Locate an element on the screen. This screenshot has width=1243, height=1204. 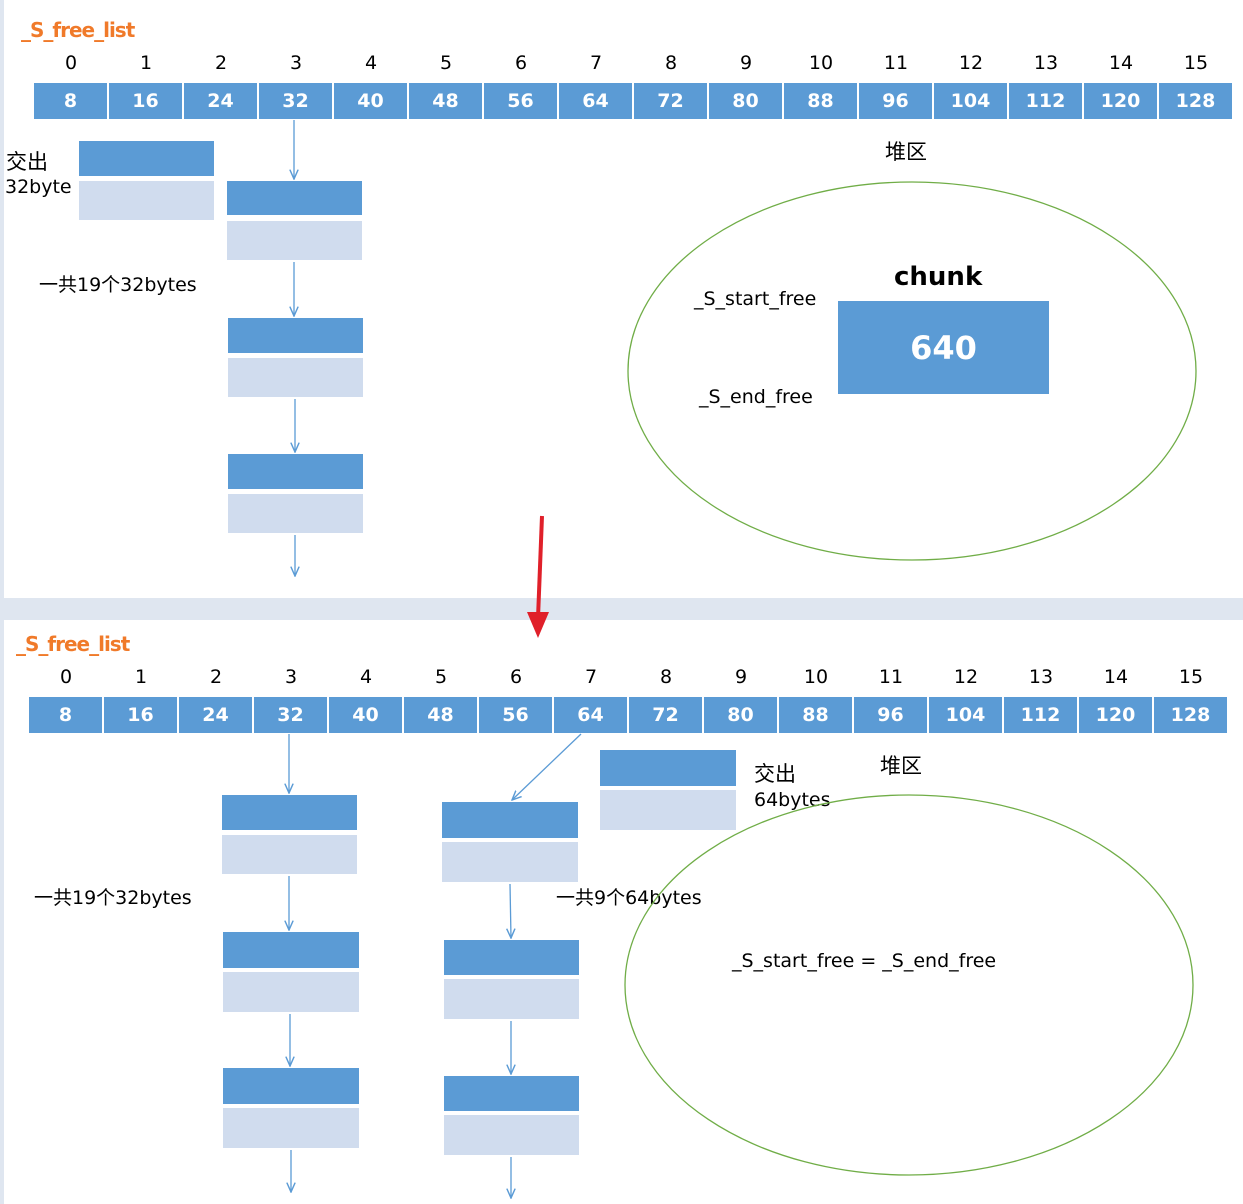
chunk-block: 640 is located at coordinates (943, 347).